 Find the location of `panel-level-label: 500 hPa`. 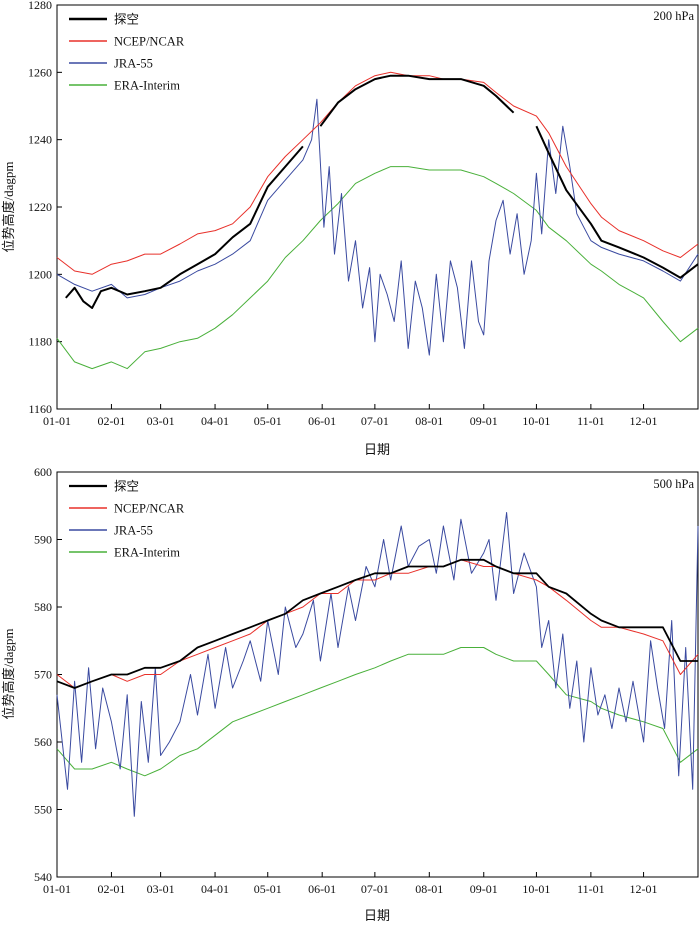

panel-level-label: 500 hPa is located at coordinates (673, 484).